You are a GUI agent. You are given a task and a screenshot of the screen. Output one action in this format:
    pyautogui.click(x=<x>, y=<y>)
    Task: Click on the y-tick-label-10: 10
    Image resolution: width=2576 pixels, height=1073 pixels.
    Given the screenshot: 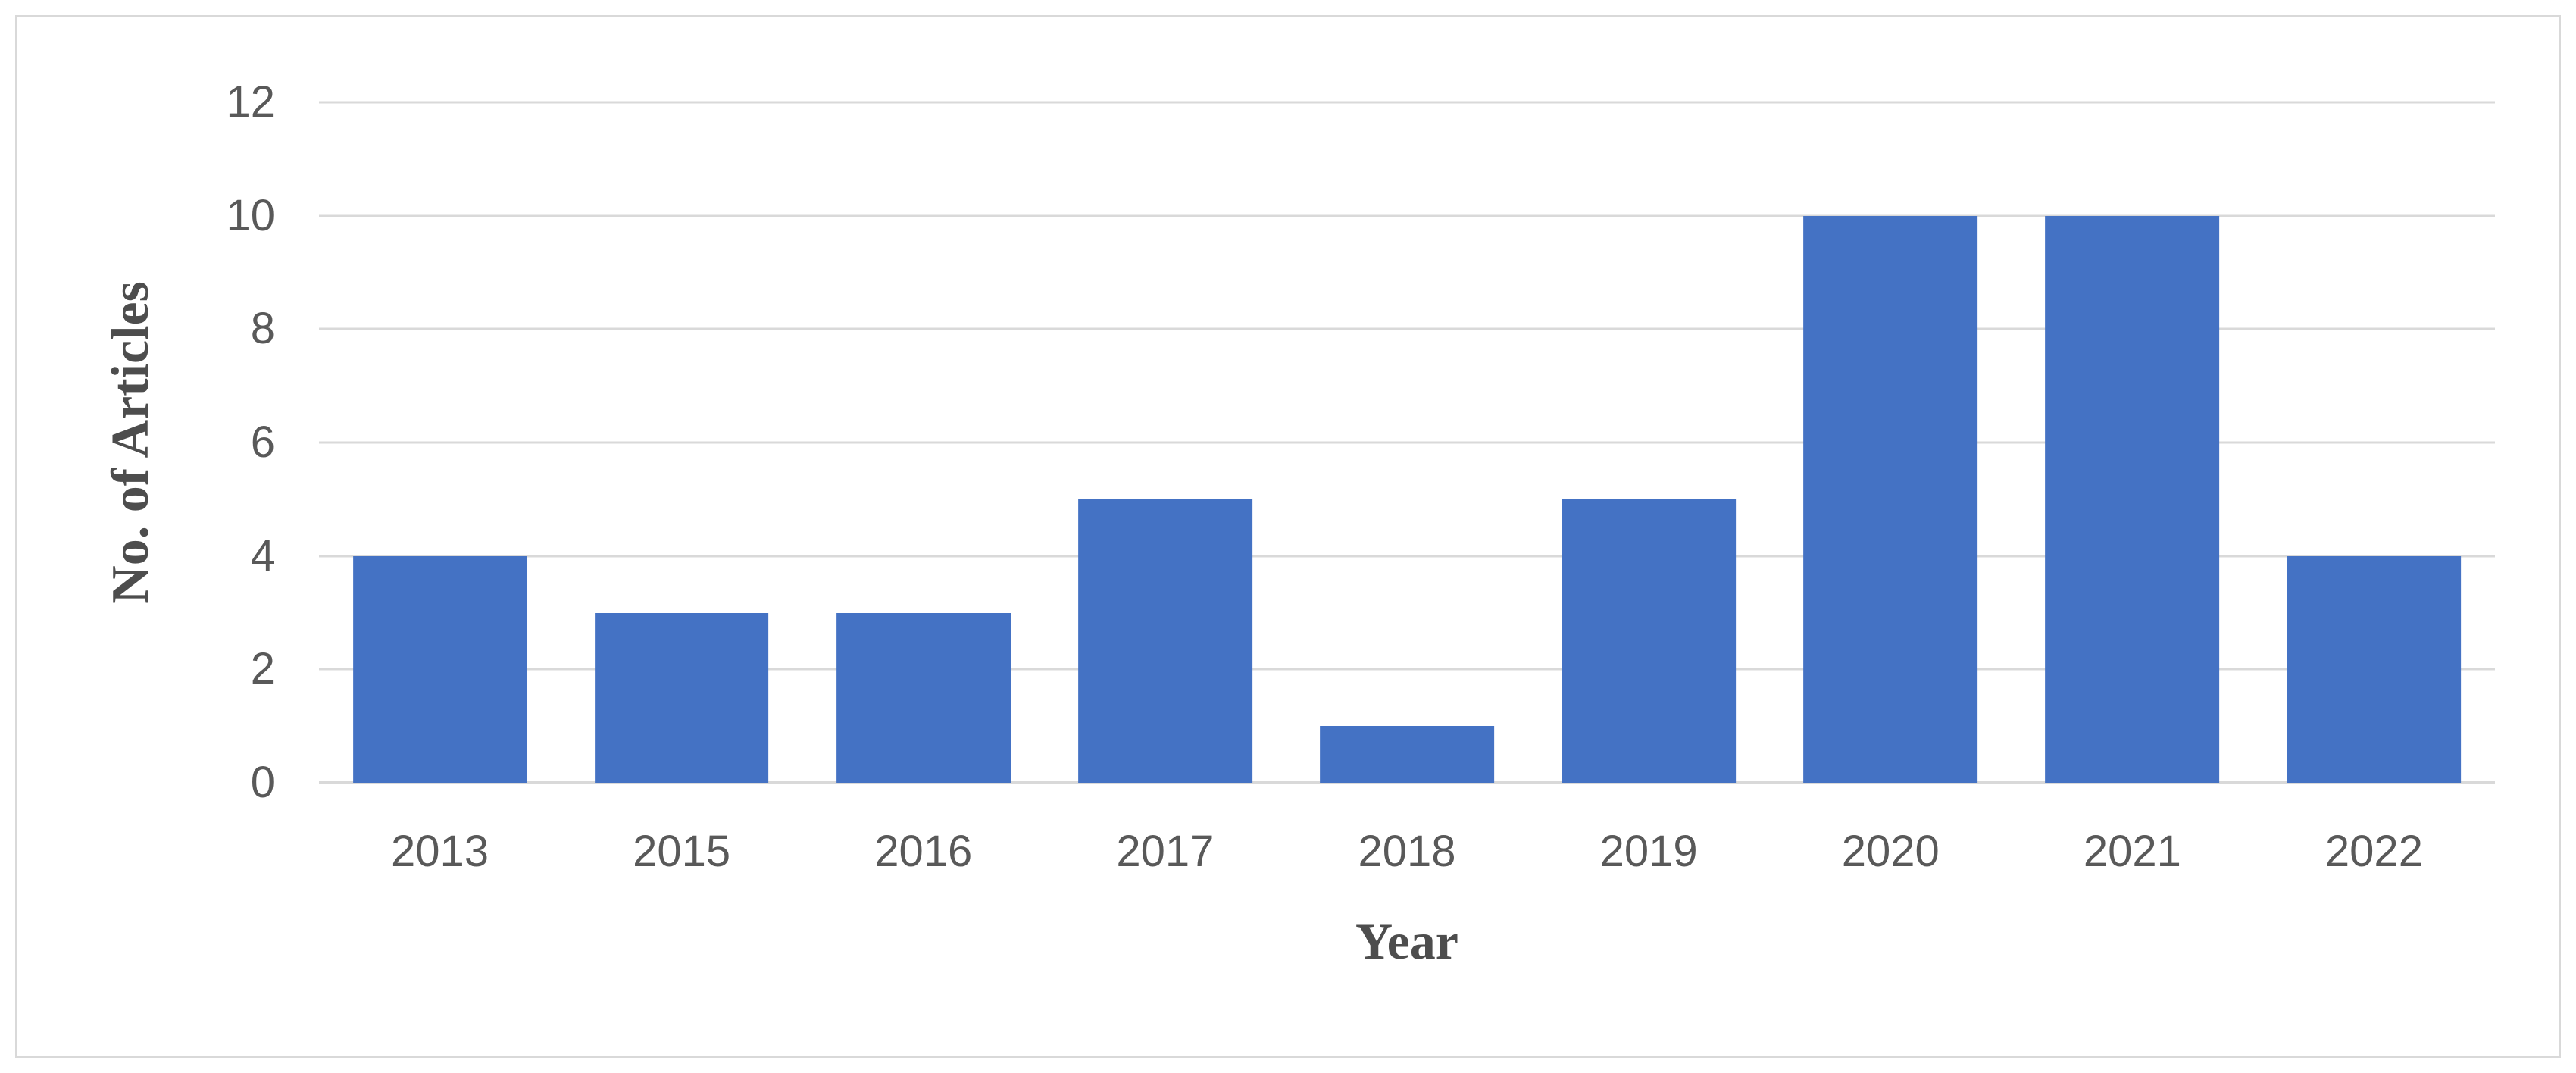 What is the action you would take?
    pyautogui.click(x=251, y=215)
    